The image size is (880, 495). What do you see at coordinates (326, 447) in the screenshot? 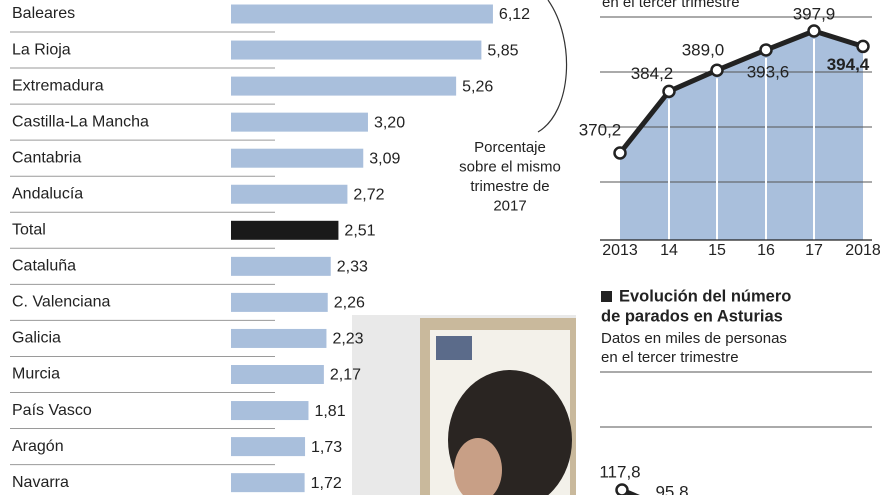
I see `value-label: 1,73` at bounding box center [326, 447].